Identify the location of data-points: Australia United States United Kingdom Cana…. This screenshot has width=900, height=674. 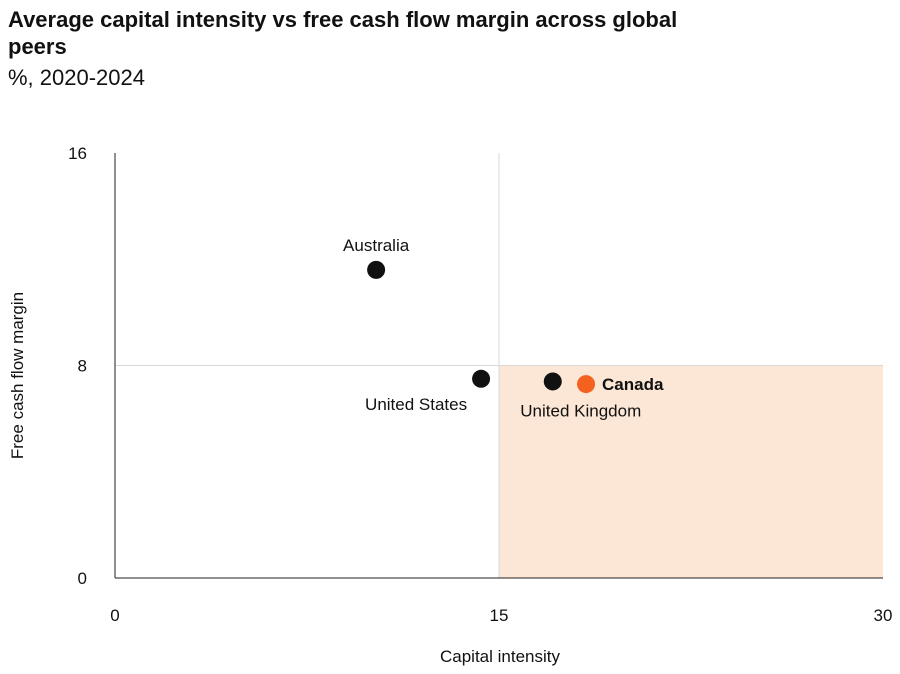
(503, 328).